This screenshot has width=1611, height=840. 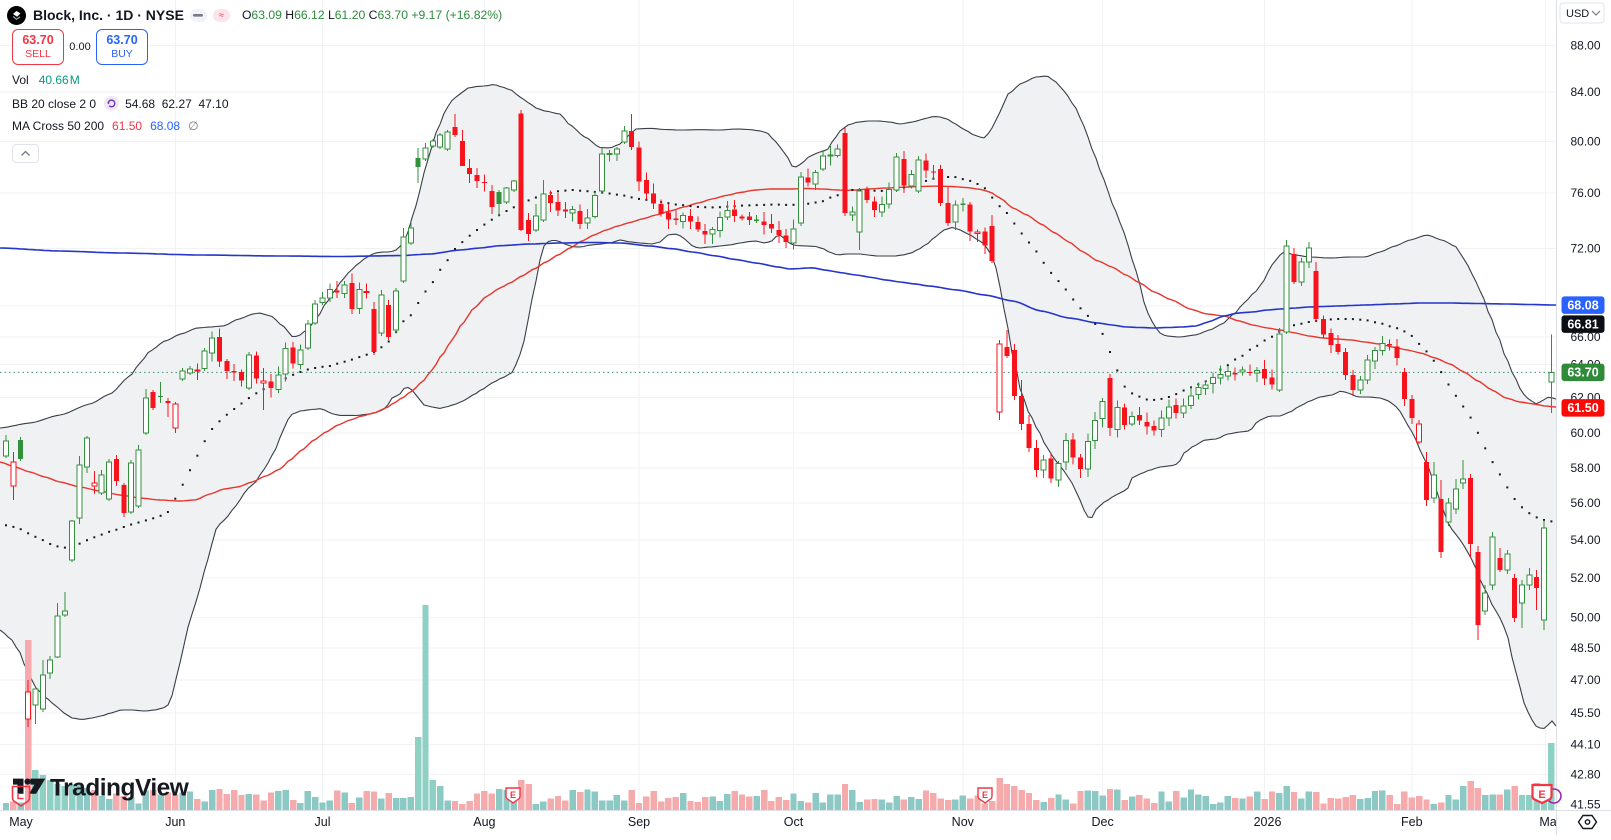 What do you see at coordinates (1586, 805) in the screenshot?
I see `svg-text: 41.55` at bounding box center [1586, 805].